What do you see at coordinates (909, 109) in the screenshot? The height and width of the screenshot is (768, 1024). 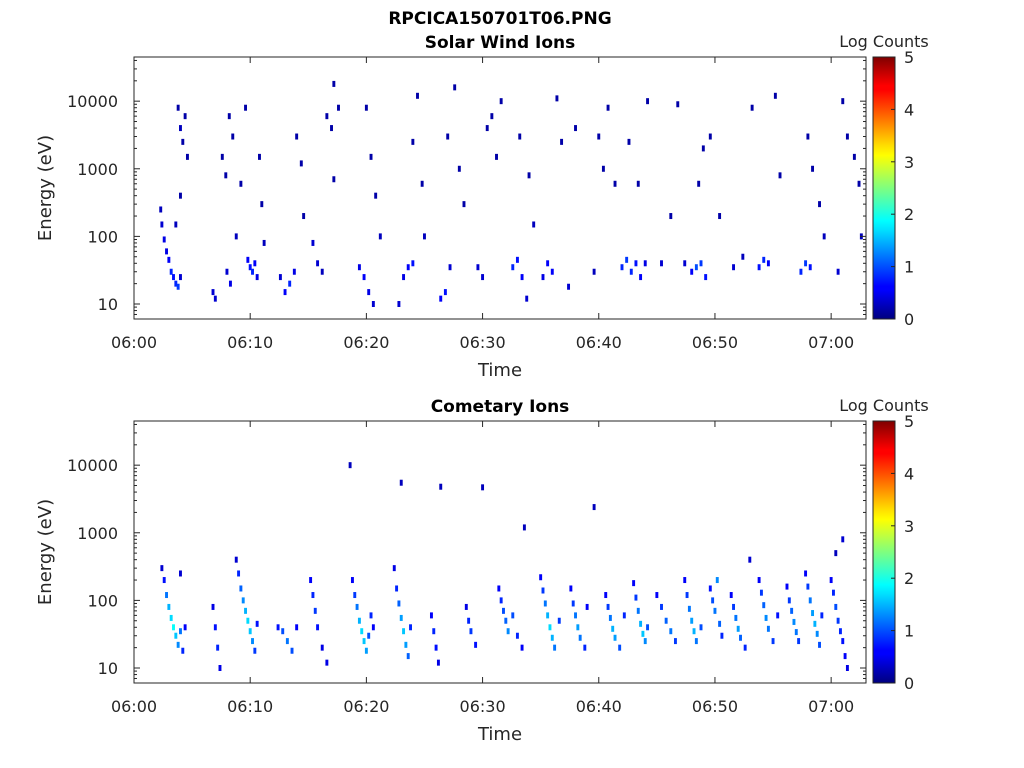 I see `colorbar-tick-label: 4` at bounding box center [909, 109].